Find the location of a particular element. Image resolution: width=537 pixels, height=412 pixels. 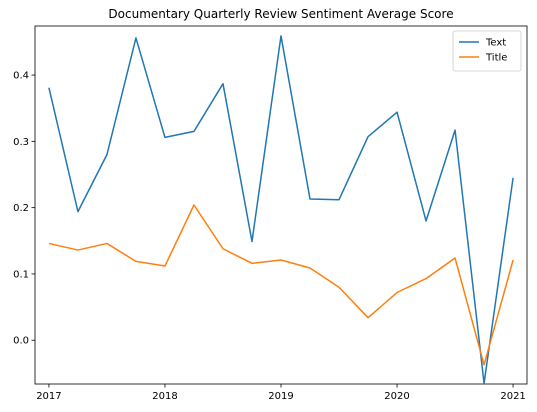

legend-label: Text is located at coordinates (495, 43).